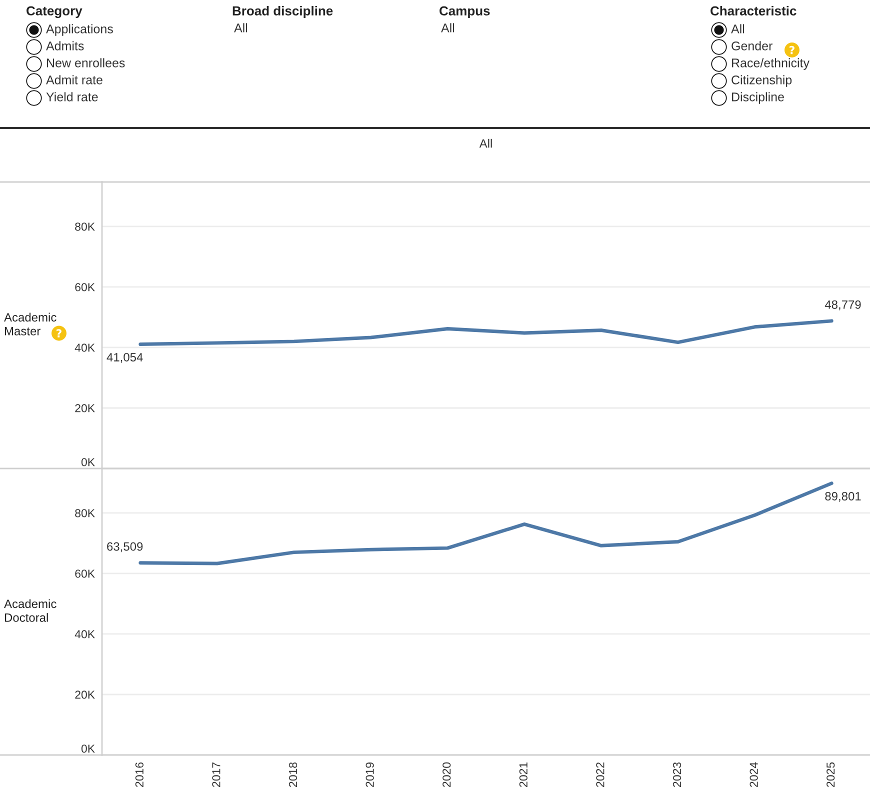 This screenshot has width=870, height=796. I want to click on x-tick-label: 2018, so click(293, 774).